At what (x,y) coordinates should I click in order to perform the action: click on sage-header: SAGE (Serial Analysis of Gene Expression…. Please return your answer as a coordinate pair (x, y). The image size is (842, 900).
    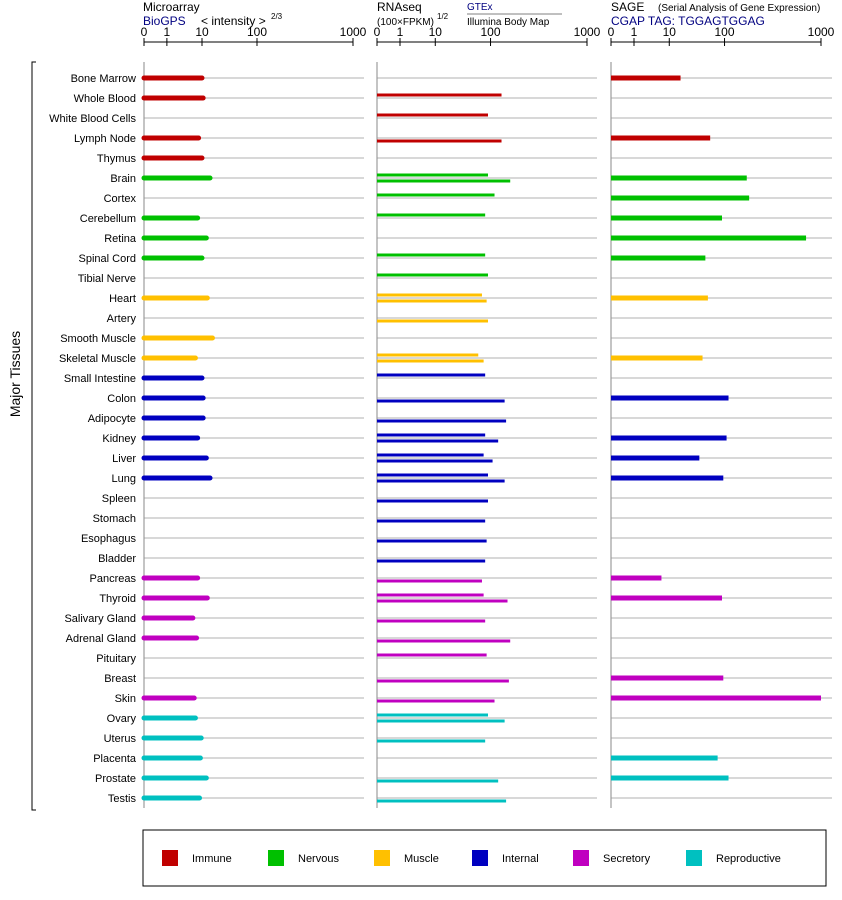
    Looking at the image, I should click on (715, 14).